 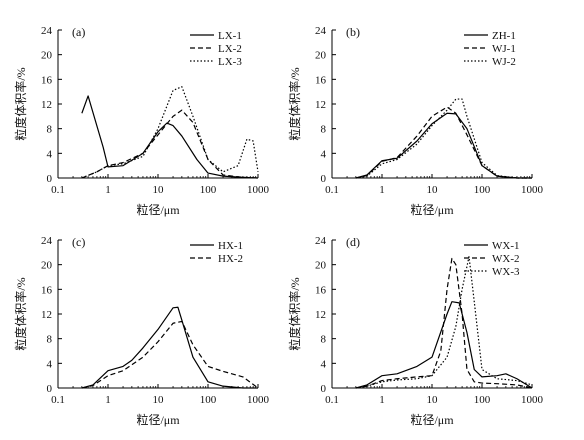 What do you see at coordinates (78, 32) in the screenshot?
I see `panel-label: (a)` at bounding box center [78, 32].